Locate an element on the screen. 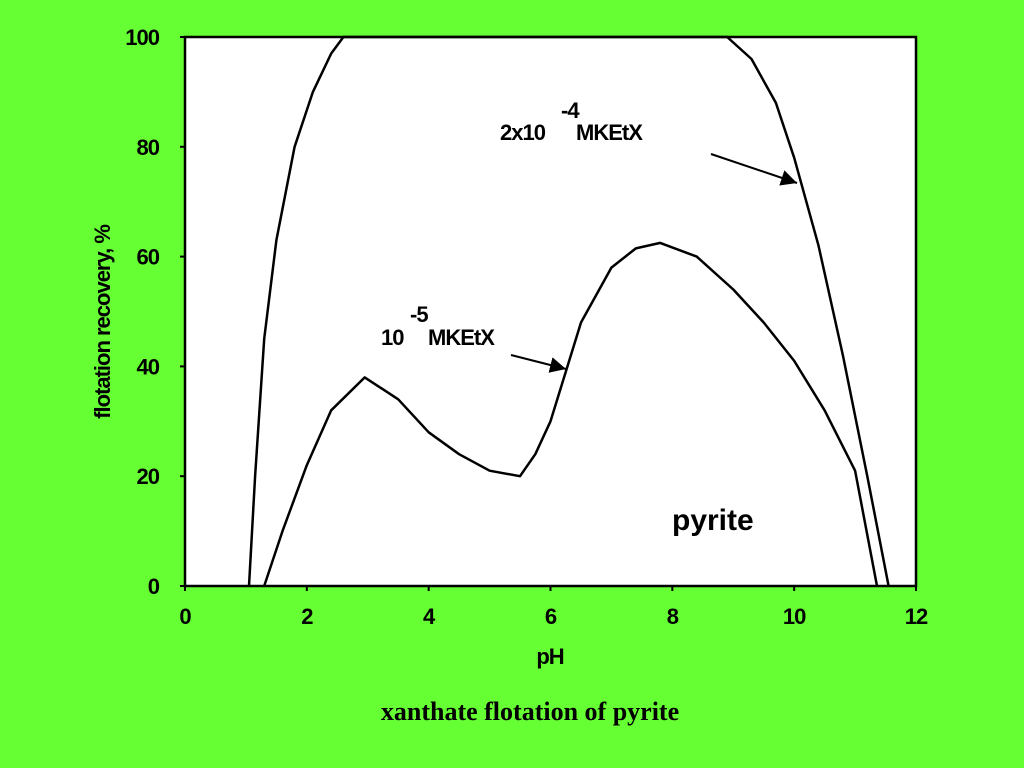  x-tick-label: 10 is located at coordinates (794, 616).